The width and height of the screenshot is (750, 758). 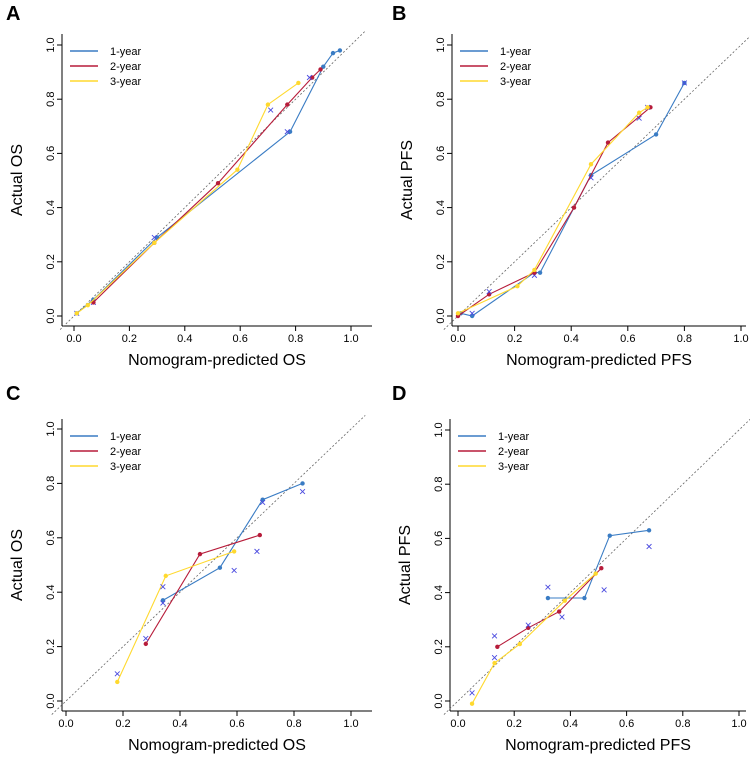 I want to click on series-line-1-year, so click(x=232, y=541).